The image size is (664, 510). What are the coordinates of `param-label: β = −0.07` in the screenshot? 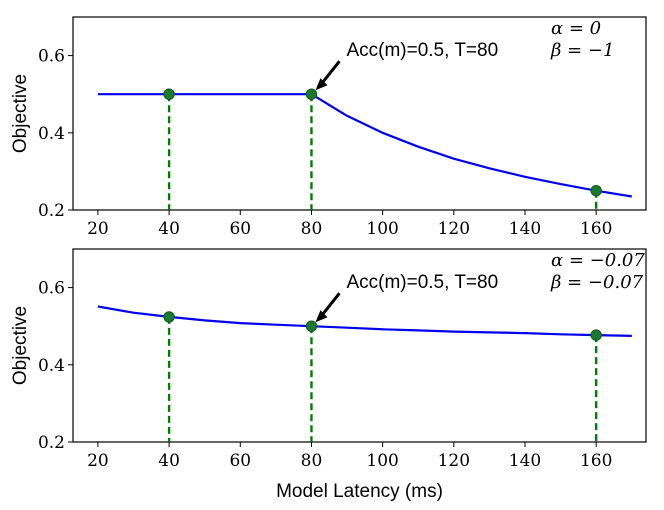 It's located at (597, 282).